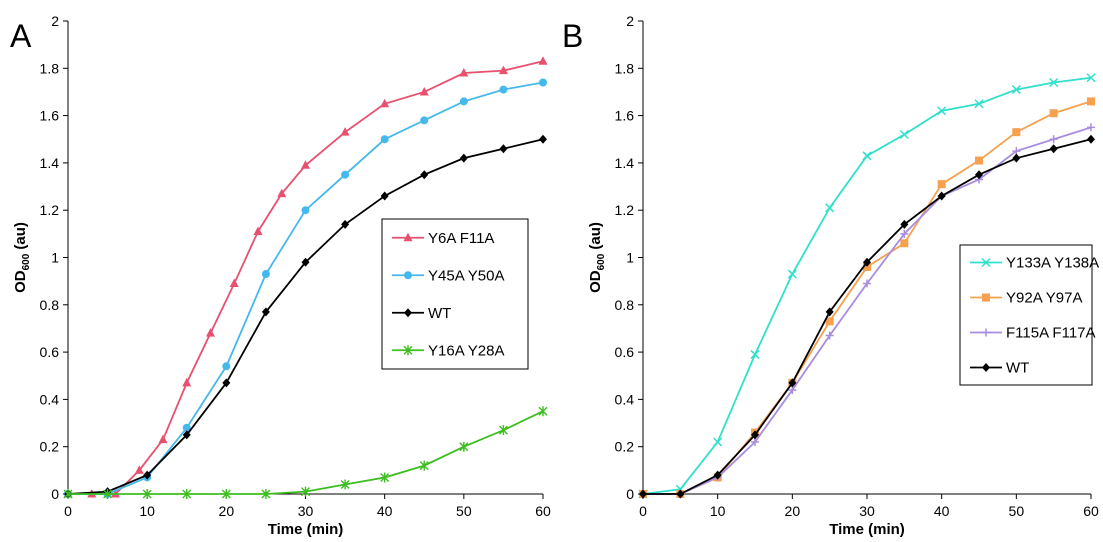 The image size is (1103, 542). What do you see at coordinates (448, 275) in the screenshot?
I see `legend-item: Y45A Y50A` at bounding box center [448, 275].